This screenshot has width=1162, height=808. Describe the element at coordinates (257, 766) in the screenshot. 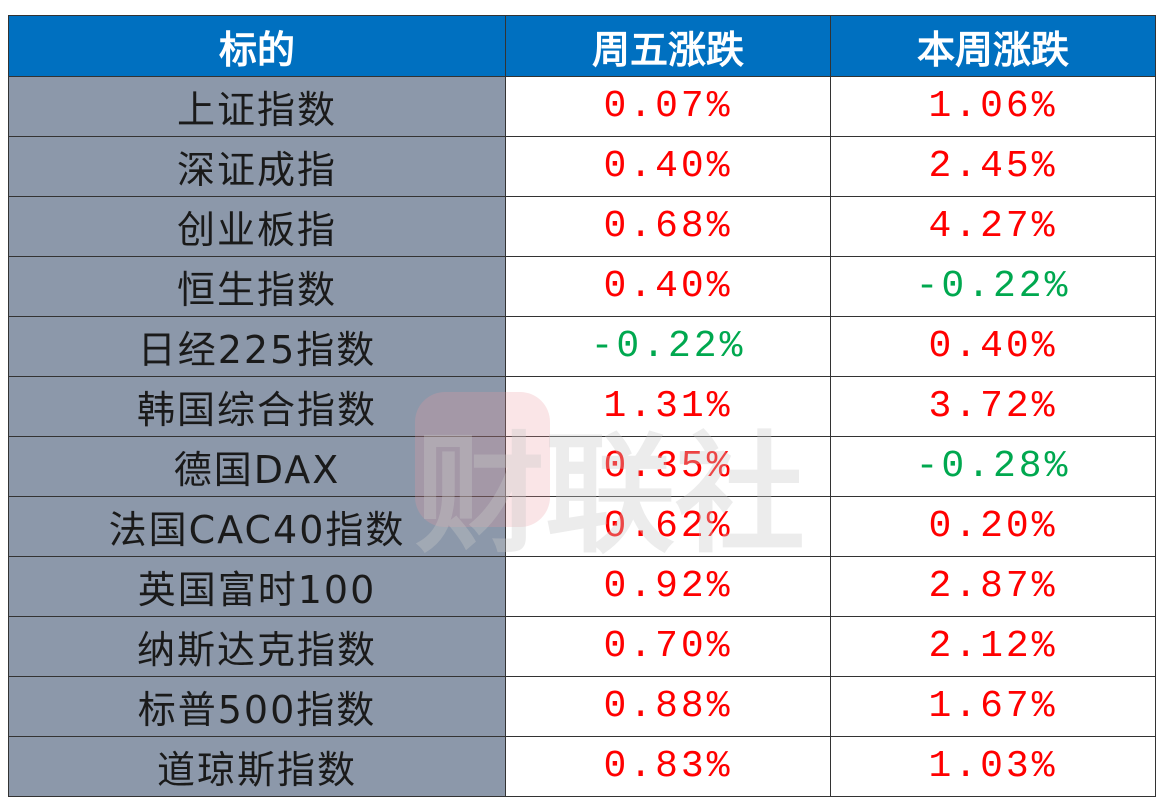

I see `index-name: 道琼斯指数` at that location.